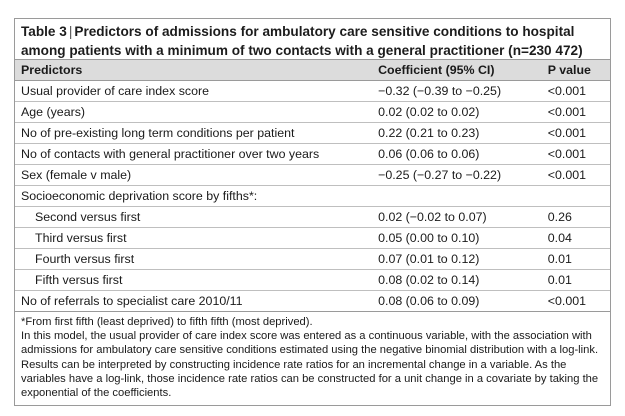  I want to click on coefficient-cell: 0.22 (0.21 to 0.23), so click(457, 133).